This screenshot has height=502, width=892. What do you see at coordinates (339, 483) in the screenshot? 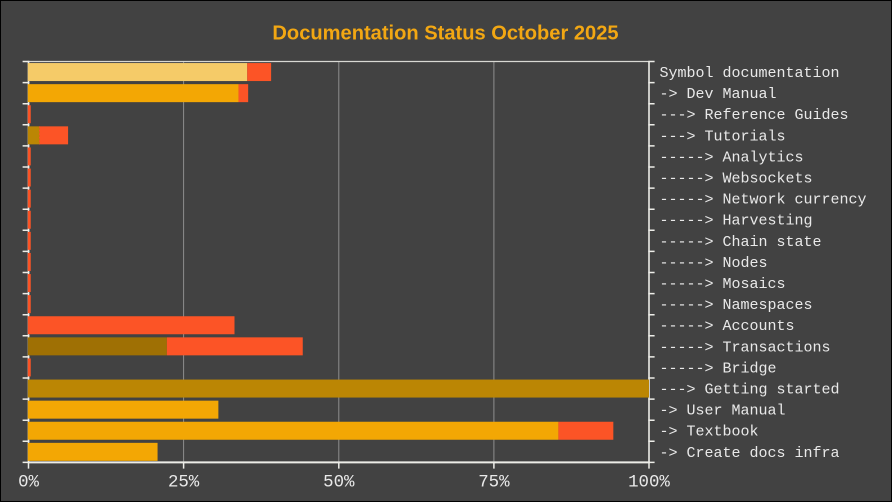
I see `svg-text: 50%` at bounding box center [339, 483].